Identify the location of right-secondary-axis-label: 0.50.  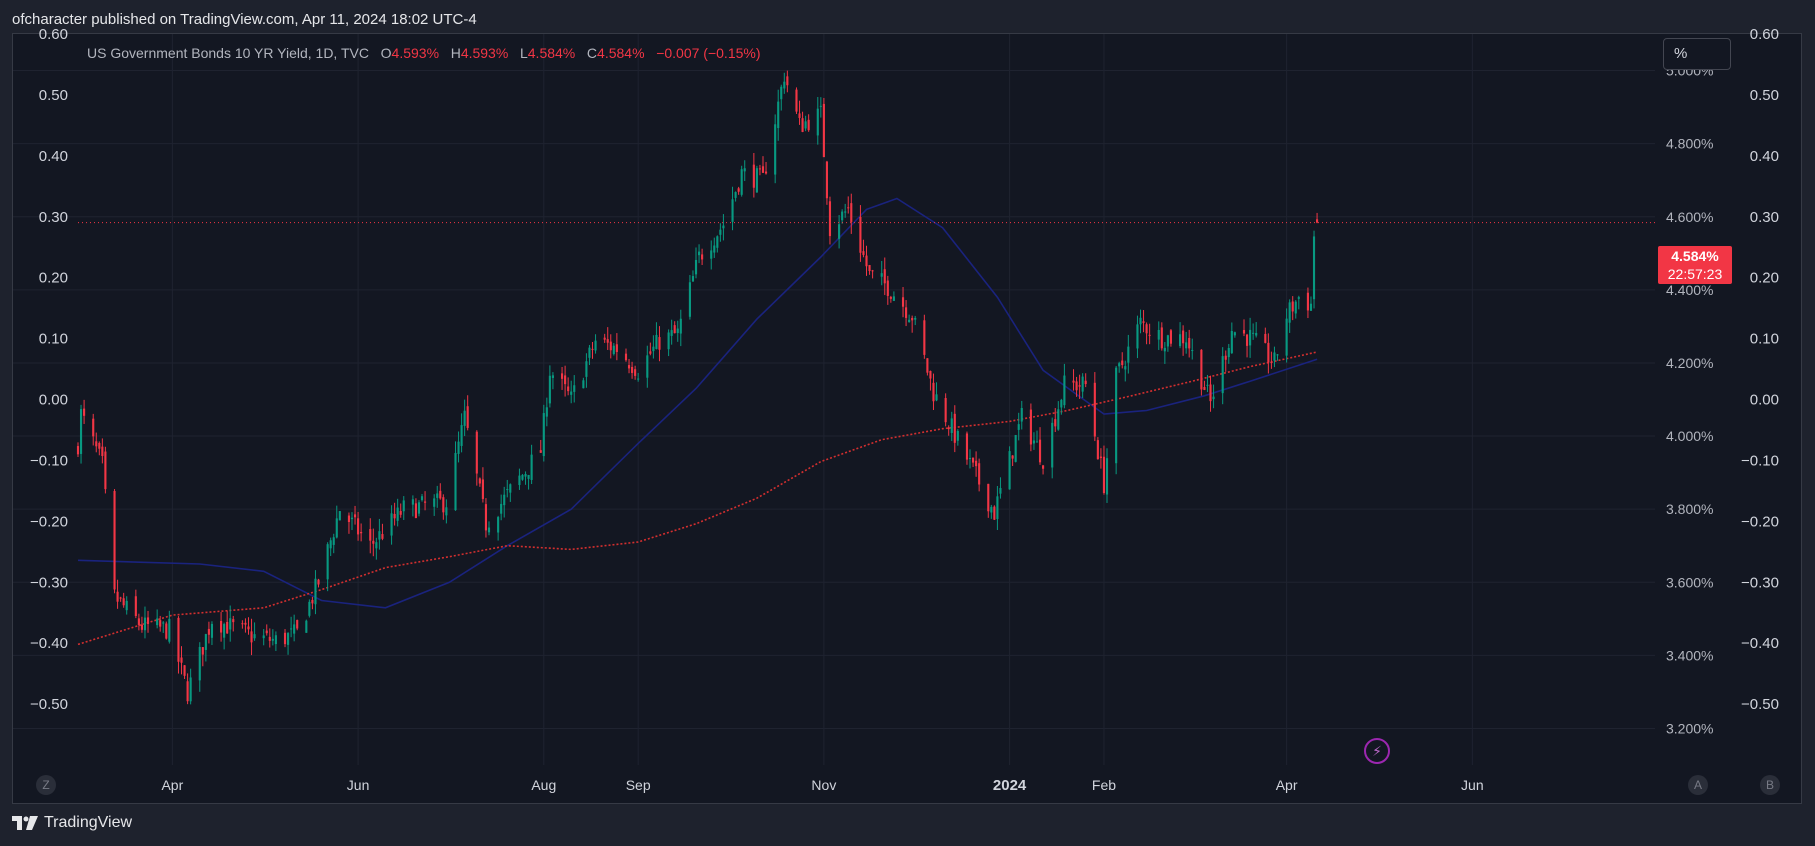
(1764, 95).